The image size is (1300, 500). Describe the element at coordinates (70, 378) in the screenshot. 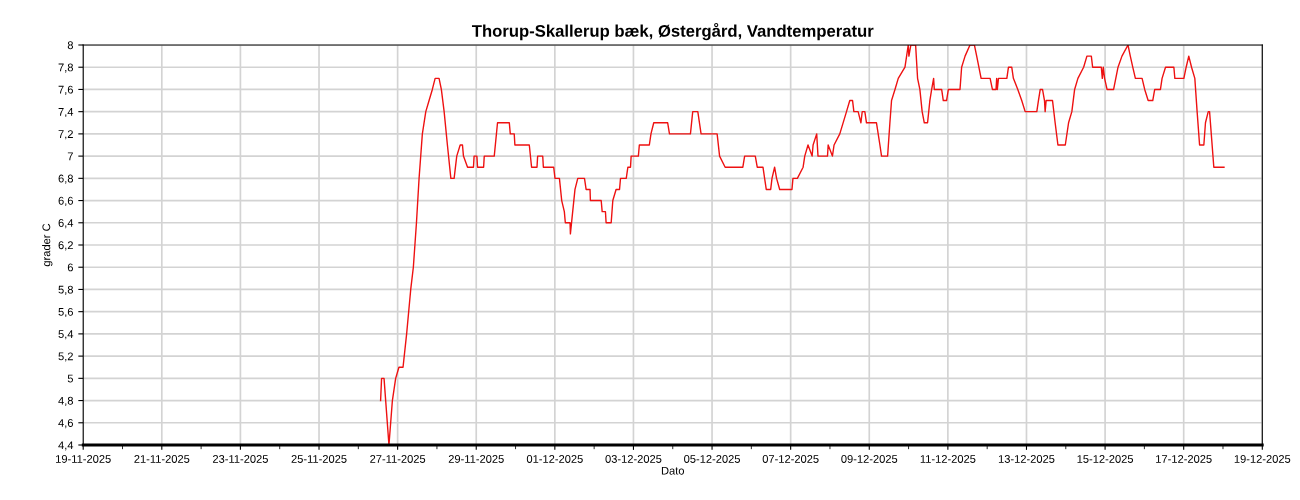

I see `y-tick-label: 5` at that location.